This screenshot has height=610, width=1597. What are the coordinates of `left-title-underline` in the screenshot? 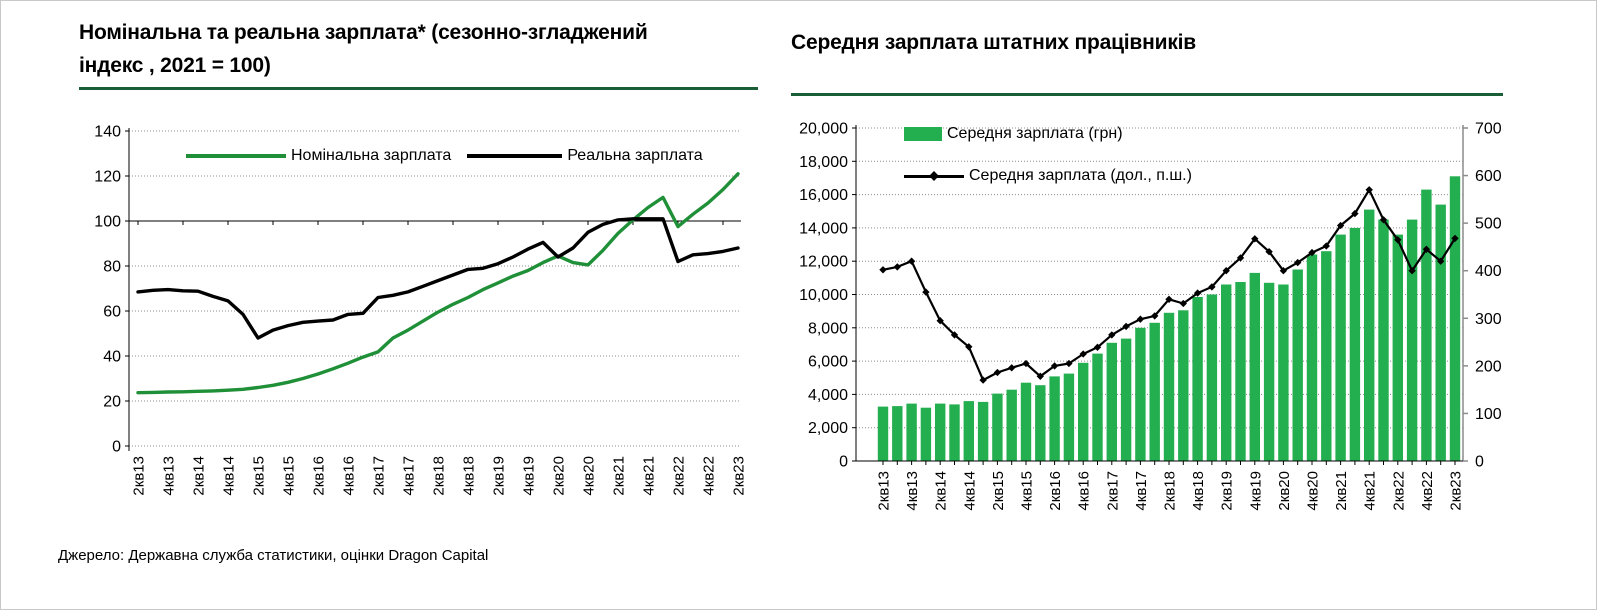 It's located at (418, 88).